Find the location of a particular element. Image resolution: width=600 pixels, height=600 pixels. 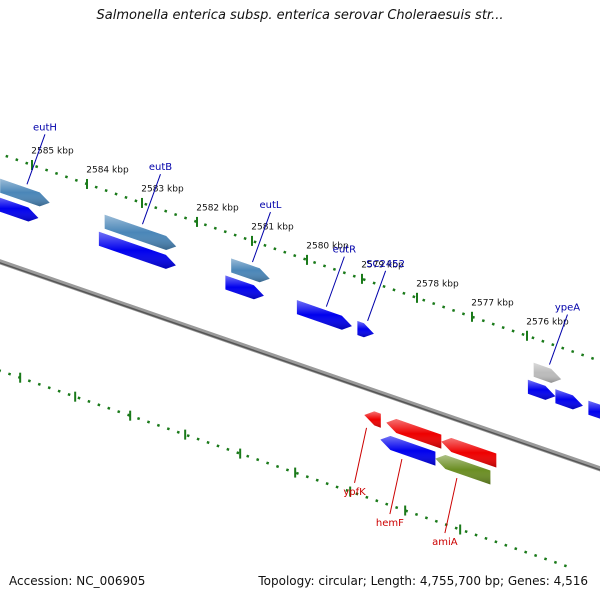

gene-label: ypfK is located at coordinates (354, 492).